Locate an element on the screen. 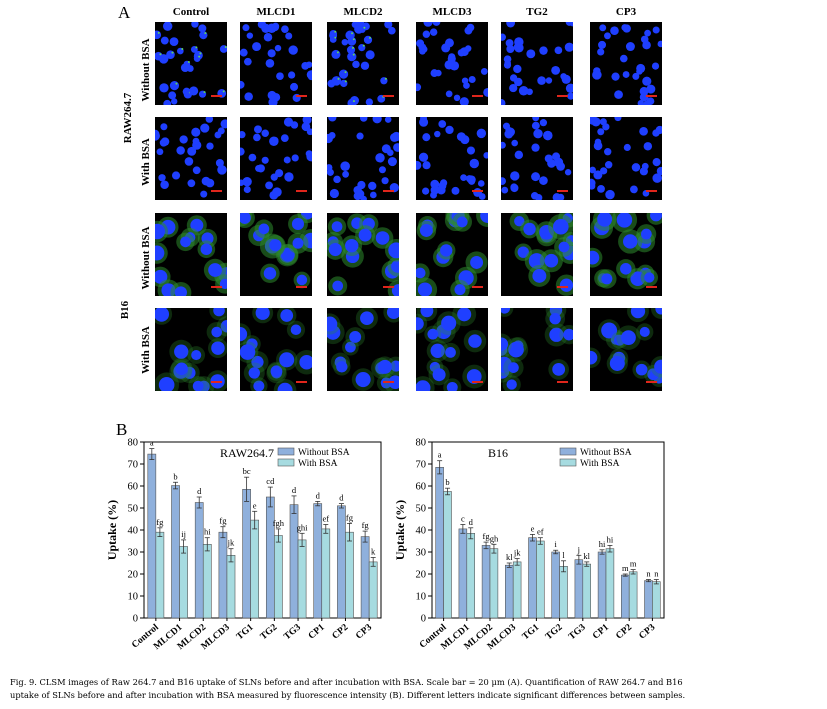  micrograph-r4-c4 is located at coordinates (452, 349).